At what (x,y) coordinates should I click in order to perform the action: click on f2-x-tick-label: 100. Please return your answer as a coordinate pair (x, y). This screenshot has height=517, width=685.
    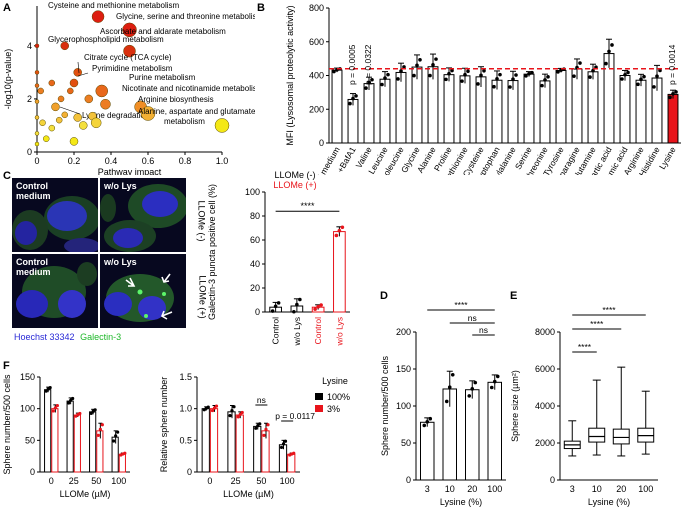
    Looking at the image, I should click on (287, 481).